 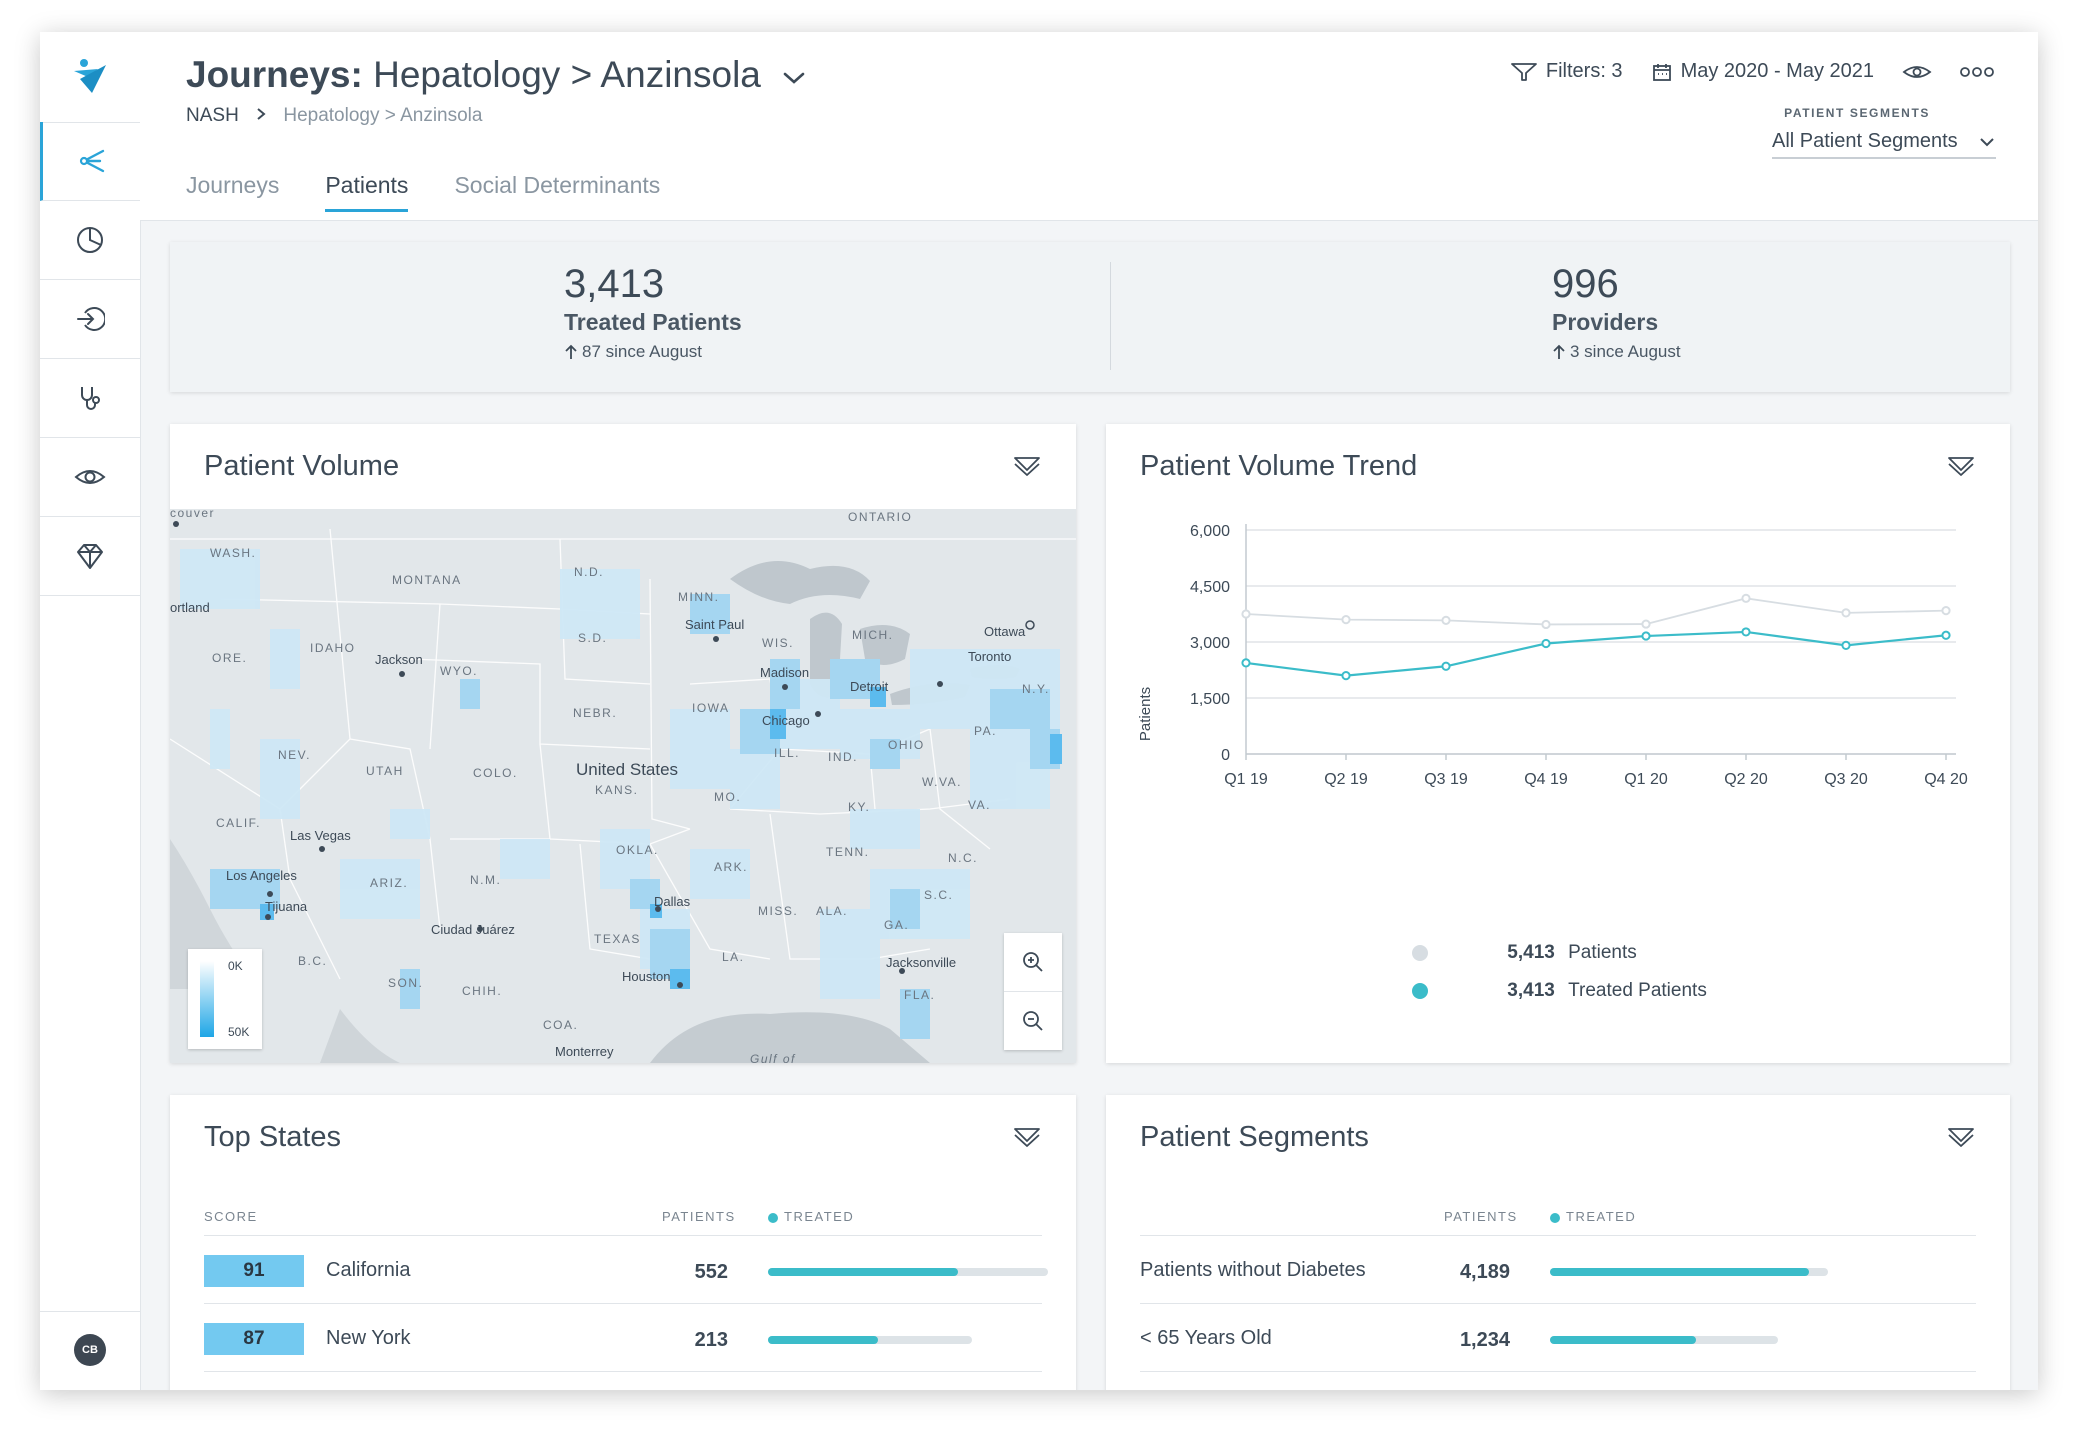 I want to click on sidebar-item-watch, so click(x=90, y=477).